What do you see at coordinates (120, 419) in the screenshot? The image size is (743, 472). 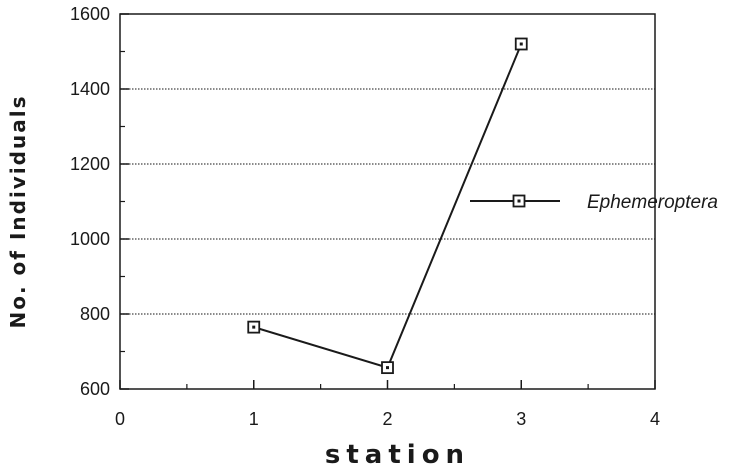 I see `x-tick-label-0: 0` at bounding box center [120, 419].